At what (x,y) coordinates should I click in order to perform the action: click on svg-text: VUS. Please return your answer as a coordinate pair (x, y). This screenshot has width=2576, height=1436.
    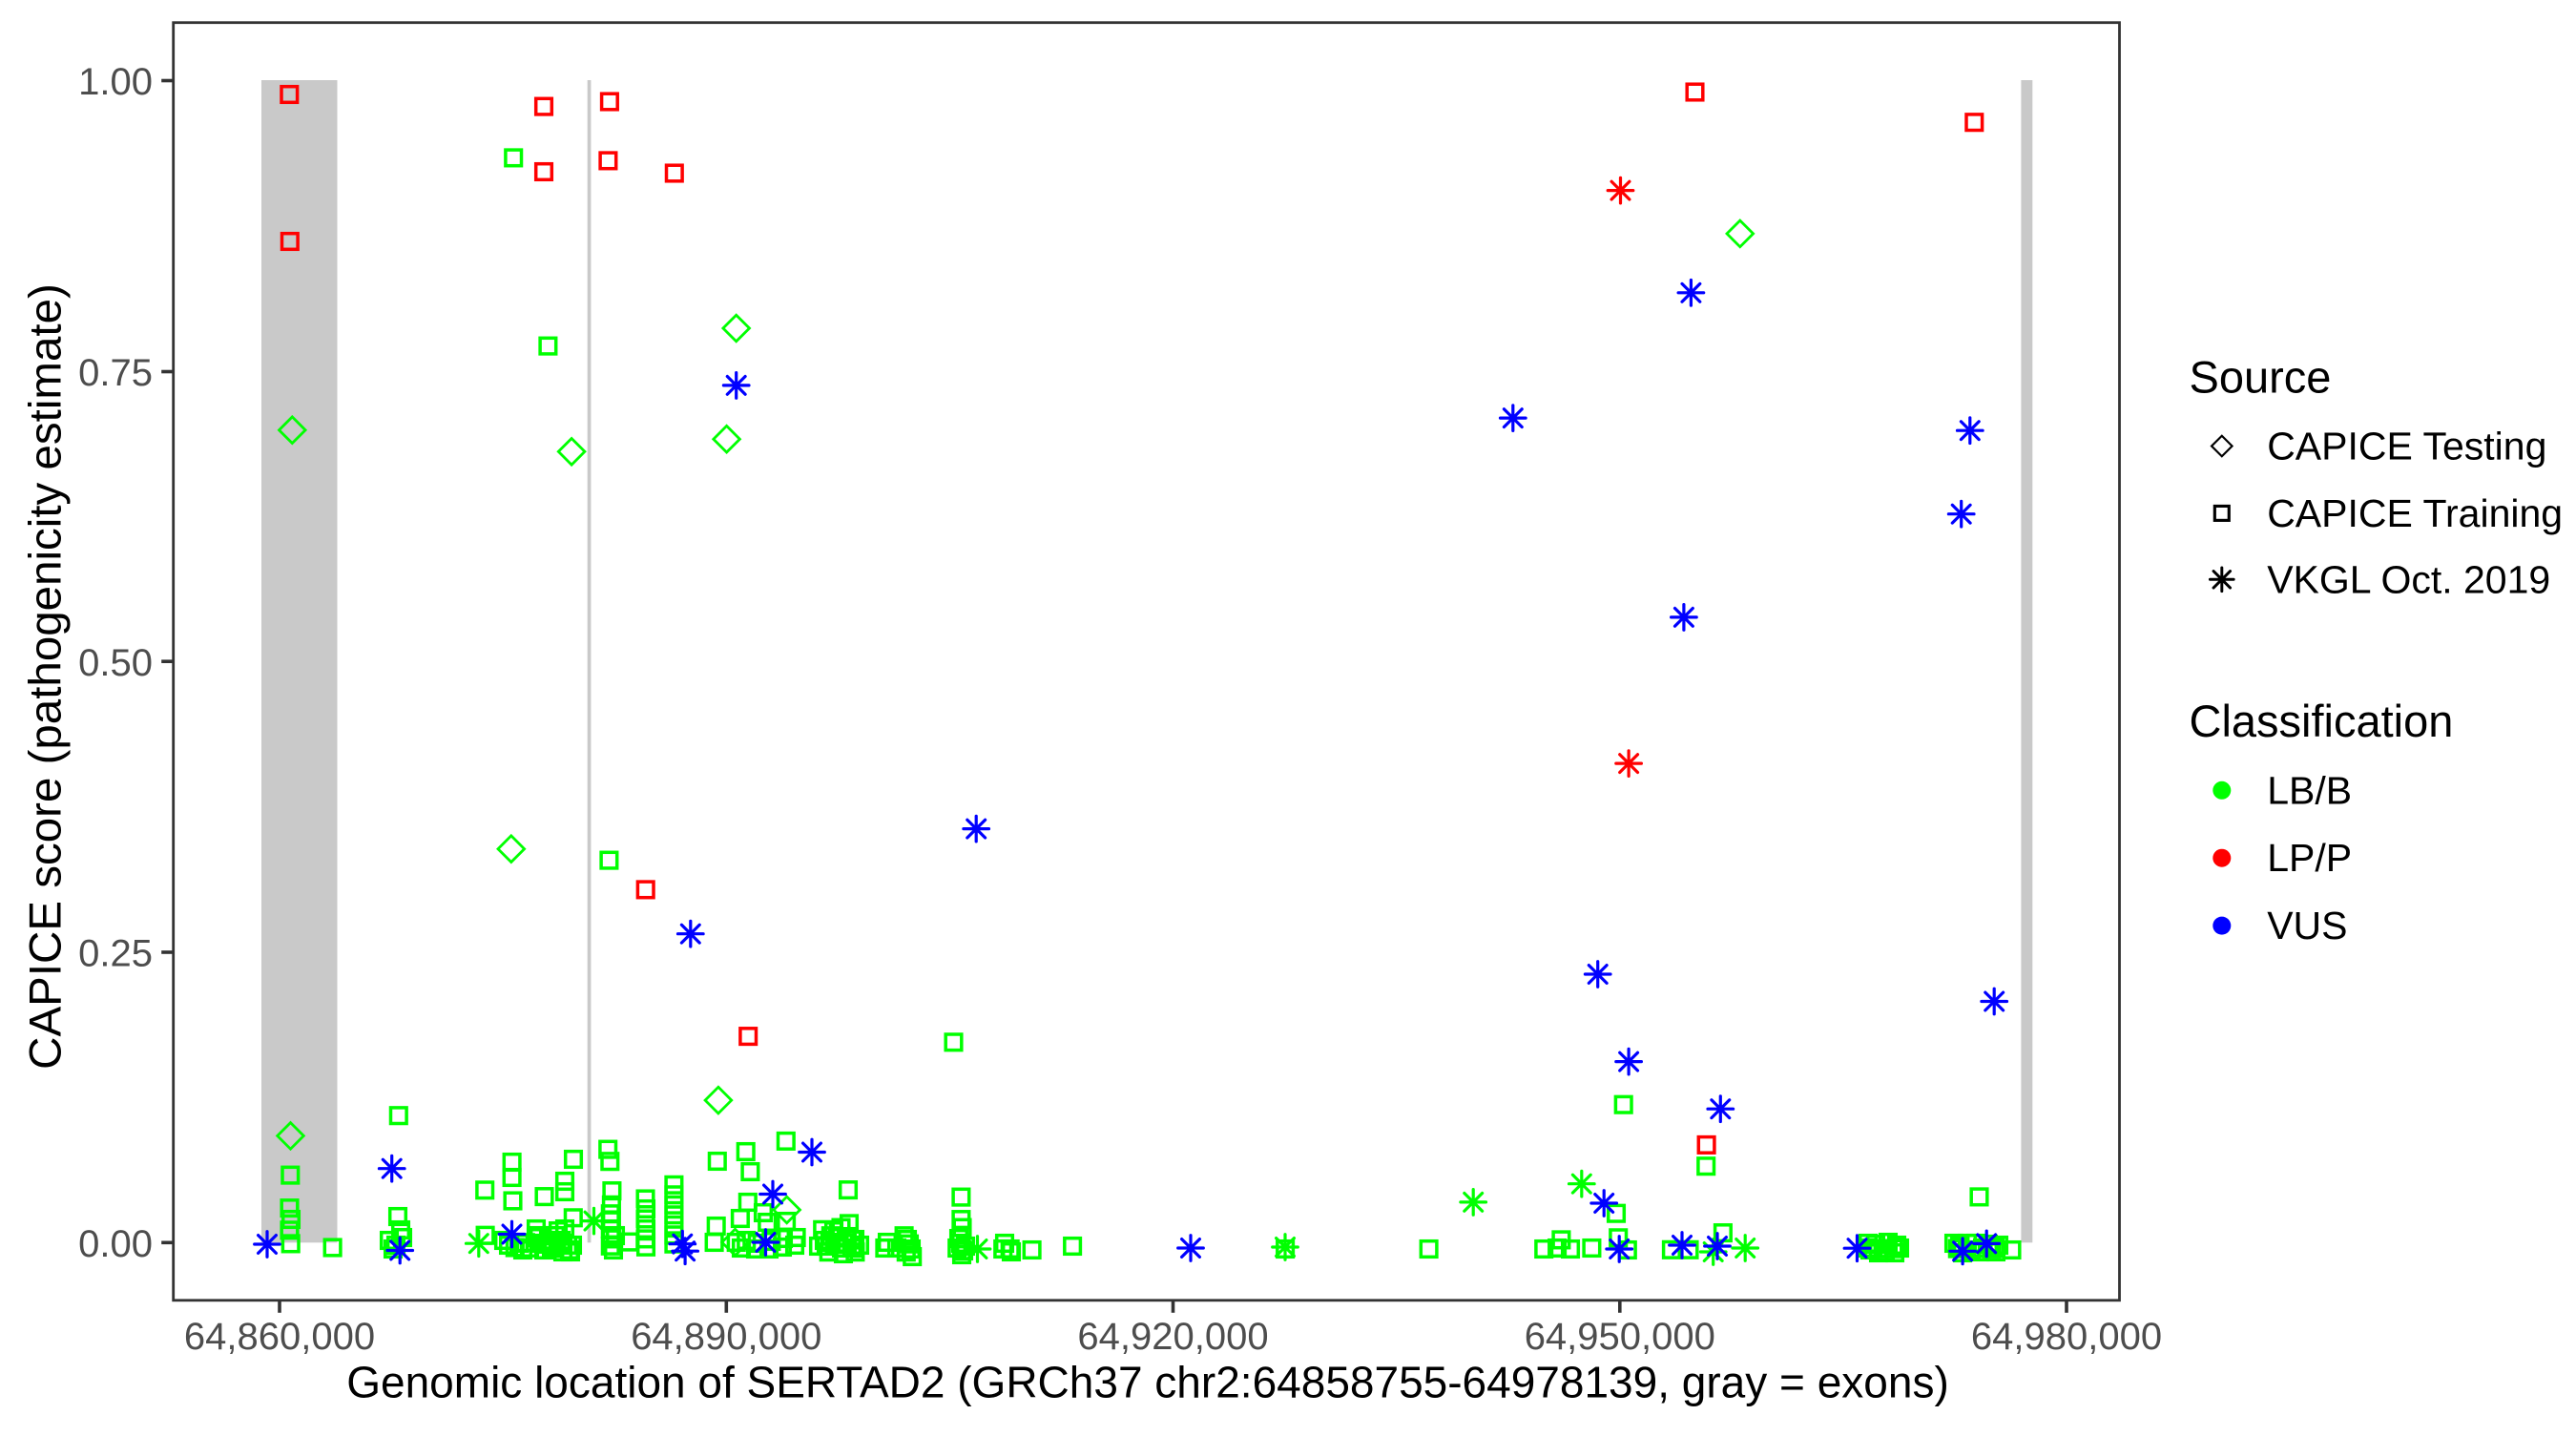
    Looking at the image, I should click on (2307, 925).